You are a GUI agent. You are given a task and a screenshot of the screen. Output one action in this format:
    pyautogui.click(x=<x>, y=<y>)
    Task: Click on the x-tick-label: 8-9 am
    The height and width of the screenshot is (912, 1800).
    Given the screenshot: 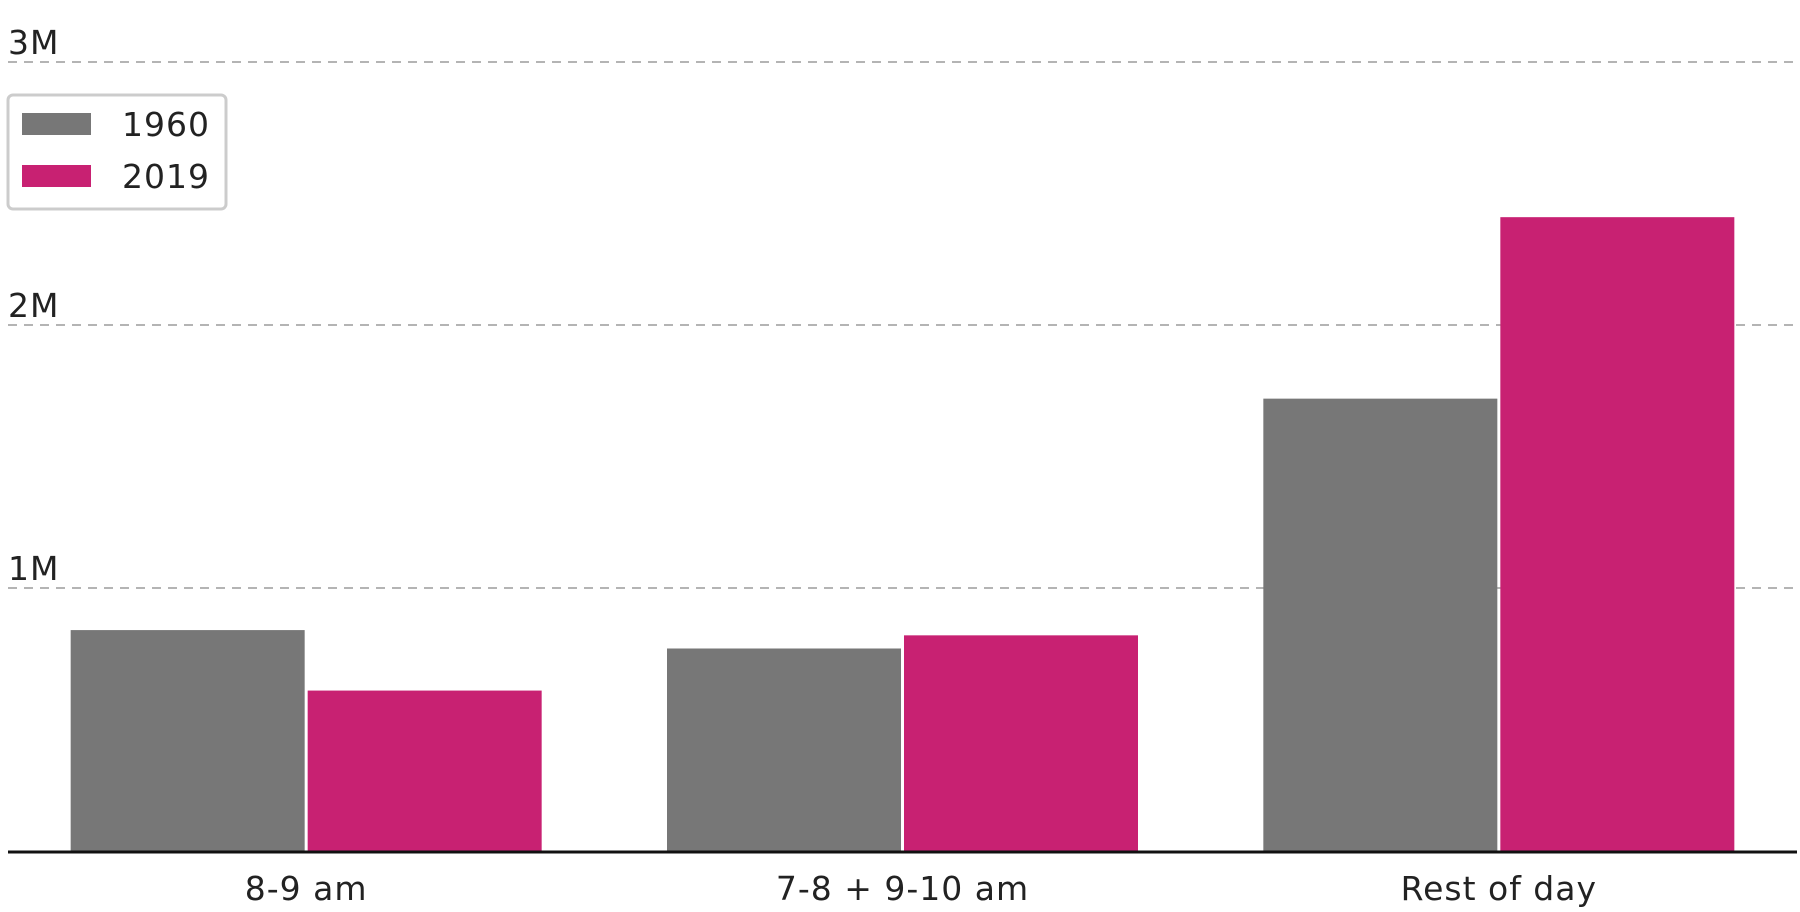 What is the action you would take?
    pyautogui.click(x=306, y=888)
    